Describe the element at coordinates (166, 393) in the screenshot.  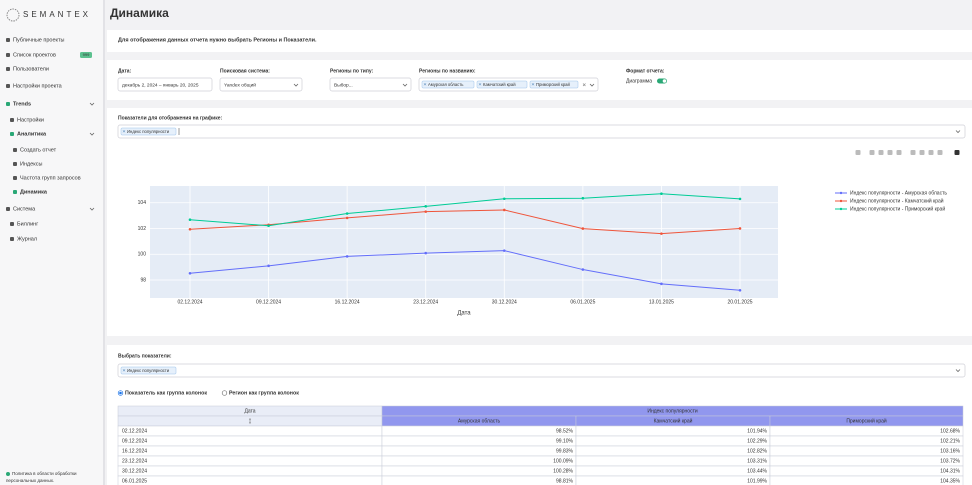
I see `radio-label: Показатель как группа колонок` at that location.